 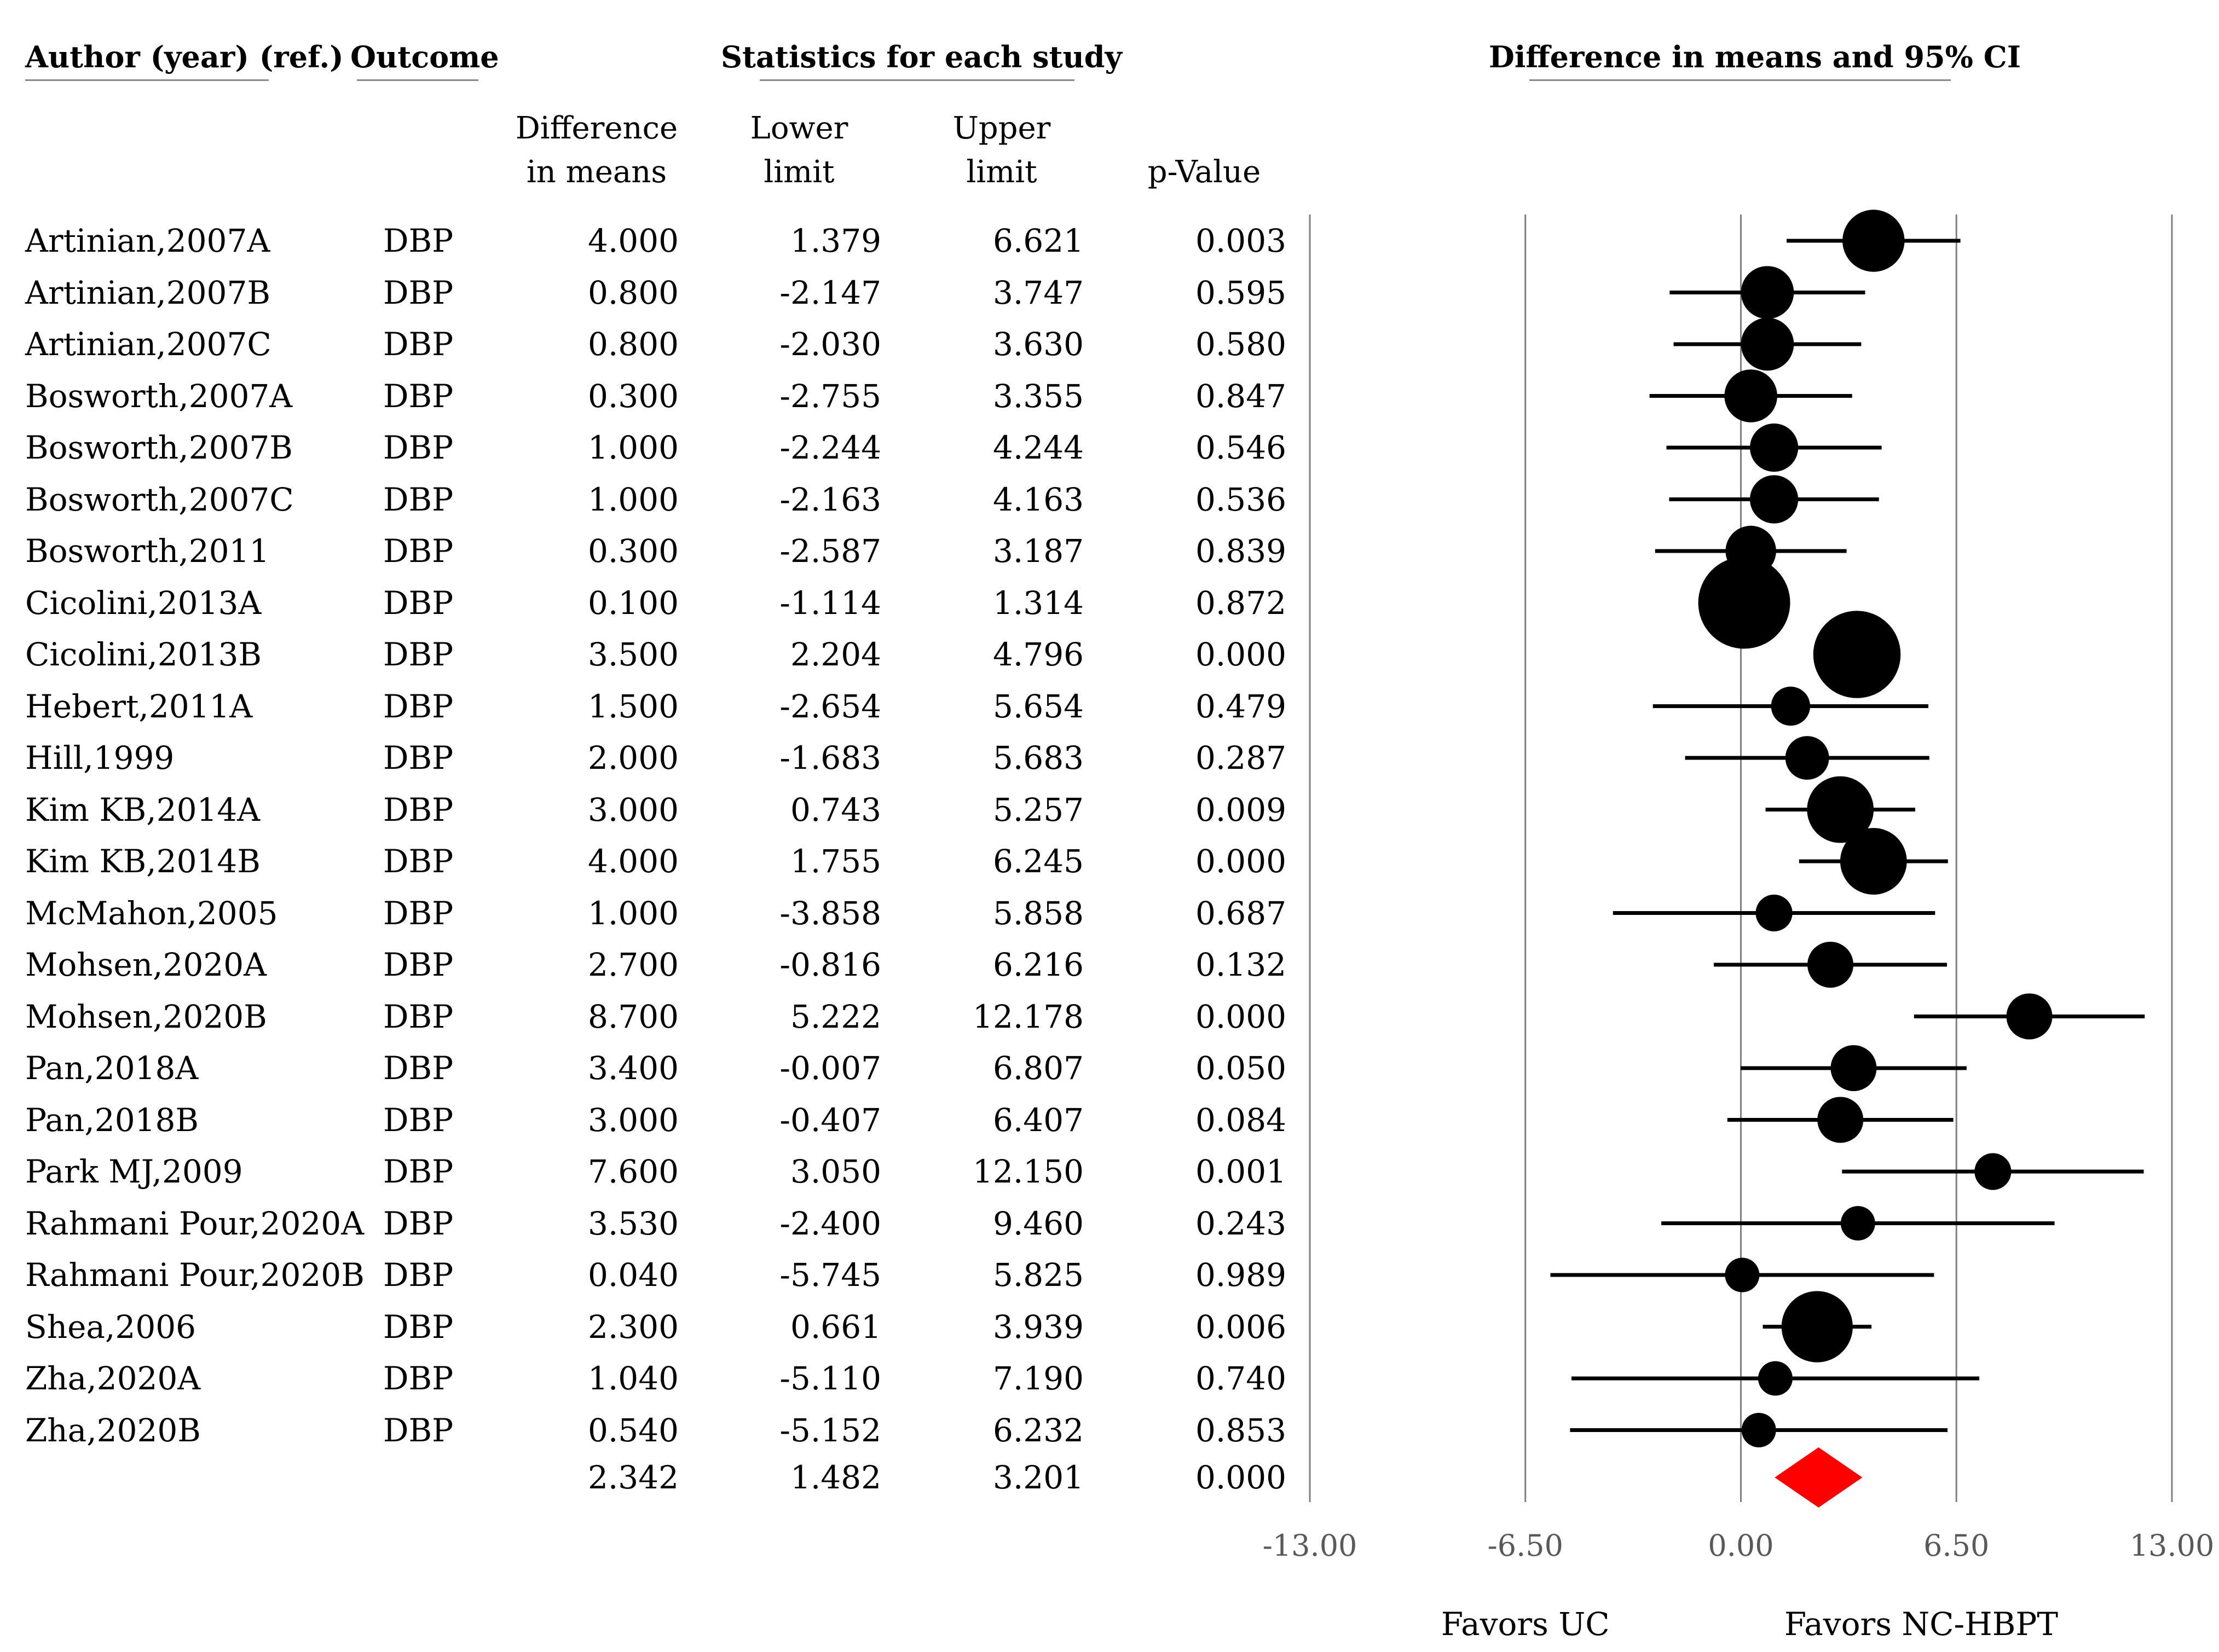 What do you see at coordinates (835, 1327) in the screenshot?
I see `study-lower: 0.661` at bounding box center [835, 1327].